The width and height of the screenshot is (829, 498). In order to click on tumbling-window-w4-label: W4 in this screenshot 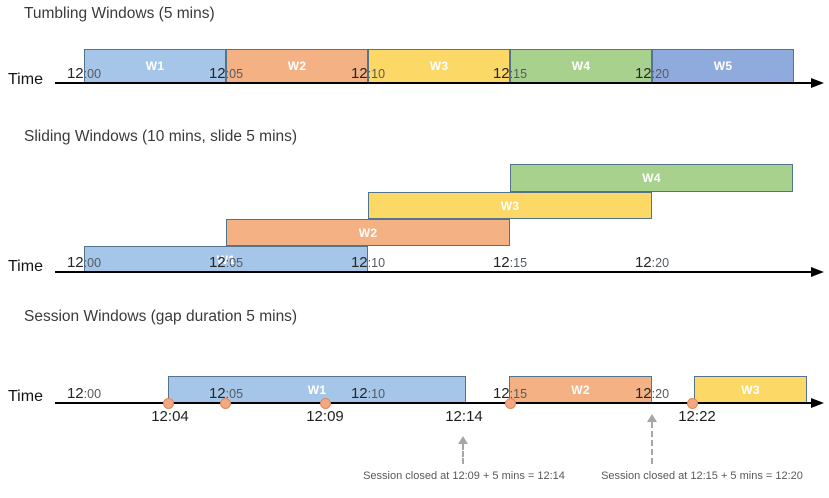, I will do `click(581, 66)`.